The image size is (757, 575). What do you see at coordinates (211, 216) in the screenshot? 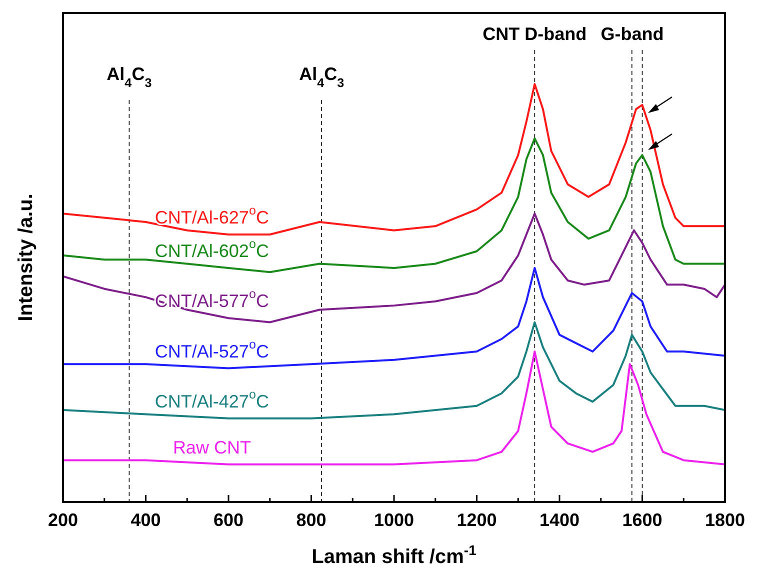
I see `series-label: CNT/Al-627$^{o}$C` at bounding box center [211, 216].